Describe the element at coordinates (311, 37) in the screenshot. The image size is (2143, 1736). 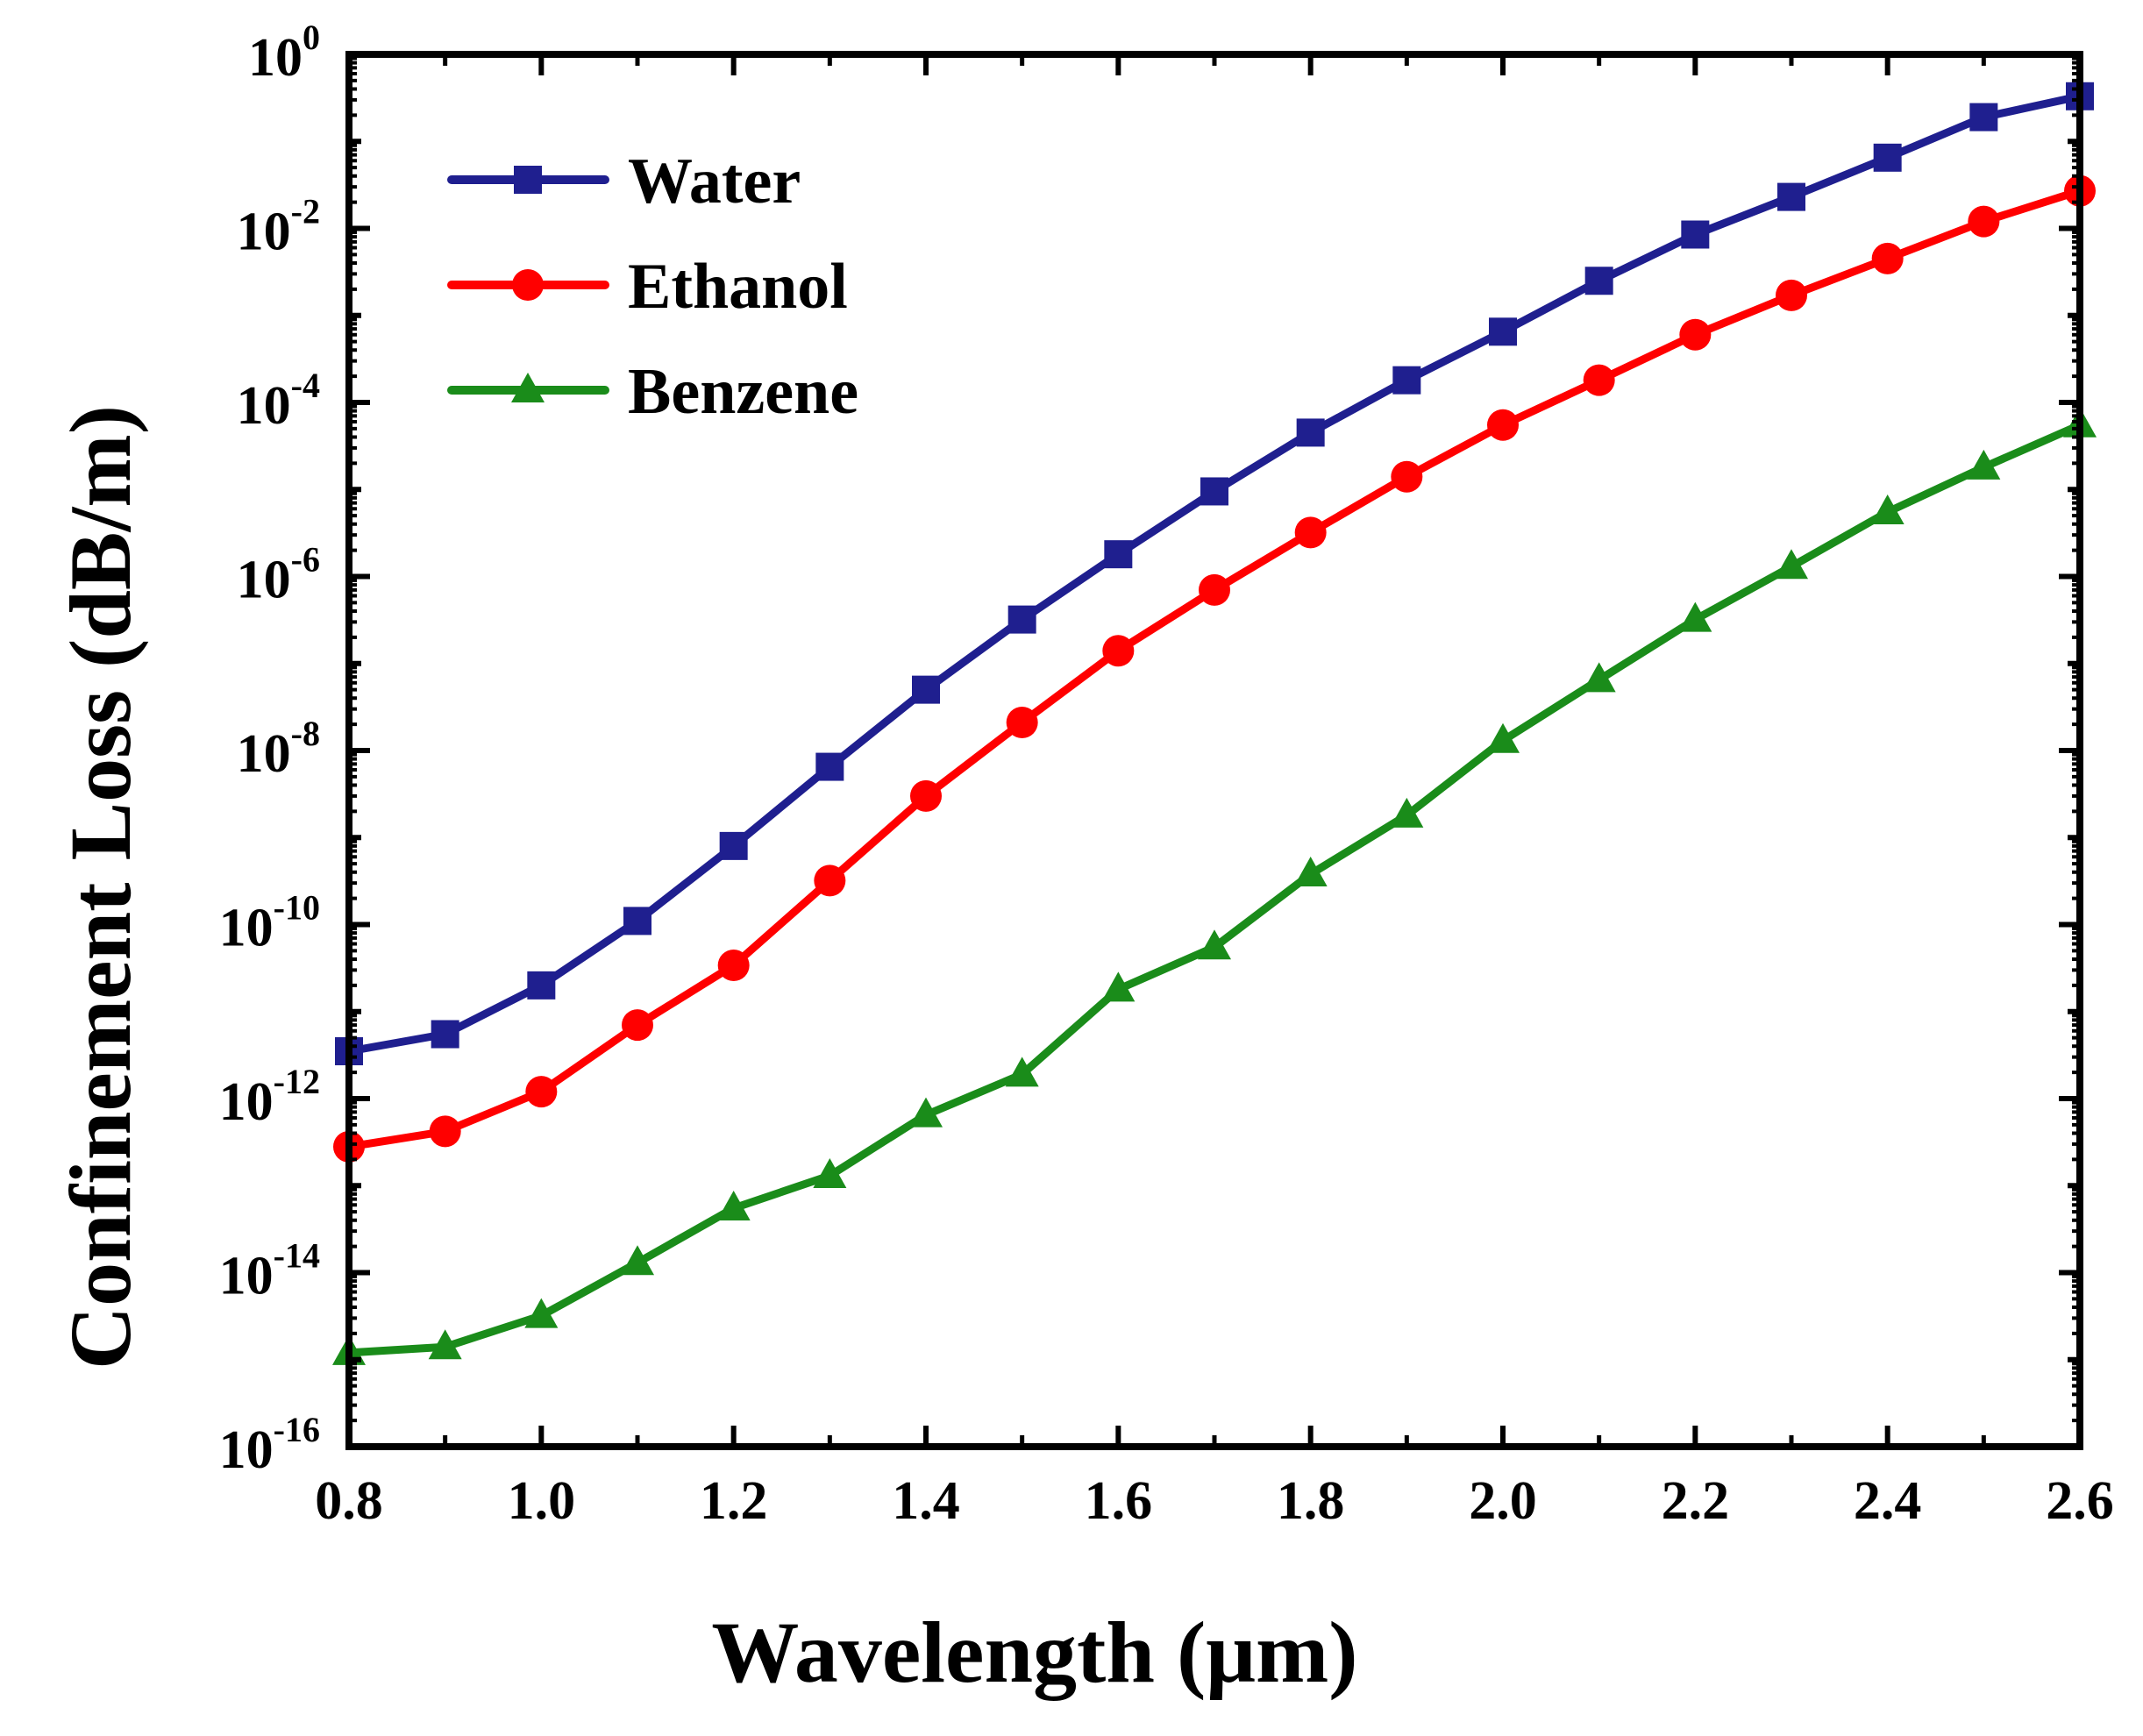
I see `y-tick-exponent: 0` at that location.